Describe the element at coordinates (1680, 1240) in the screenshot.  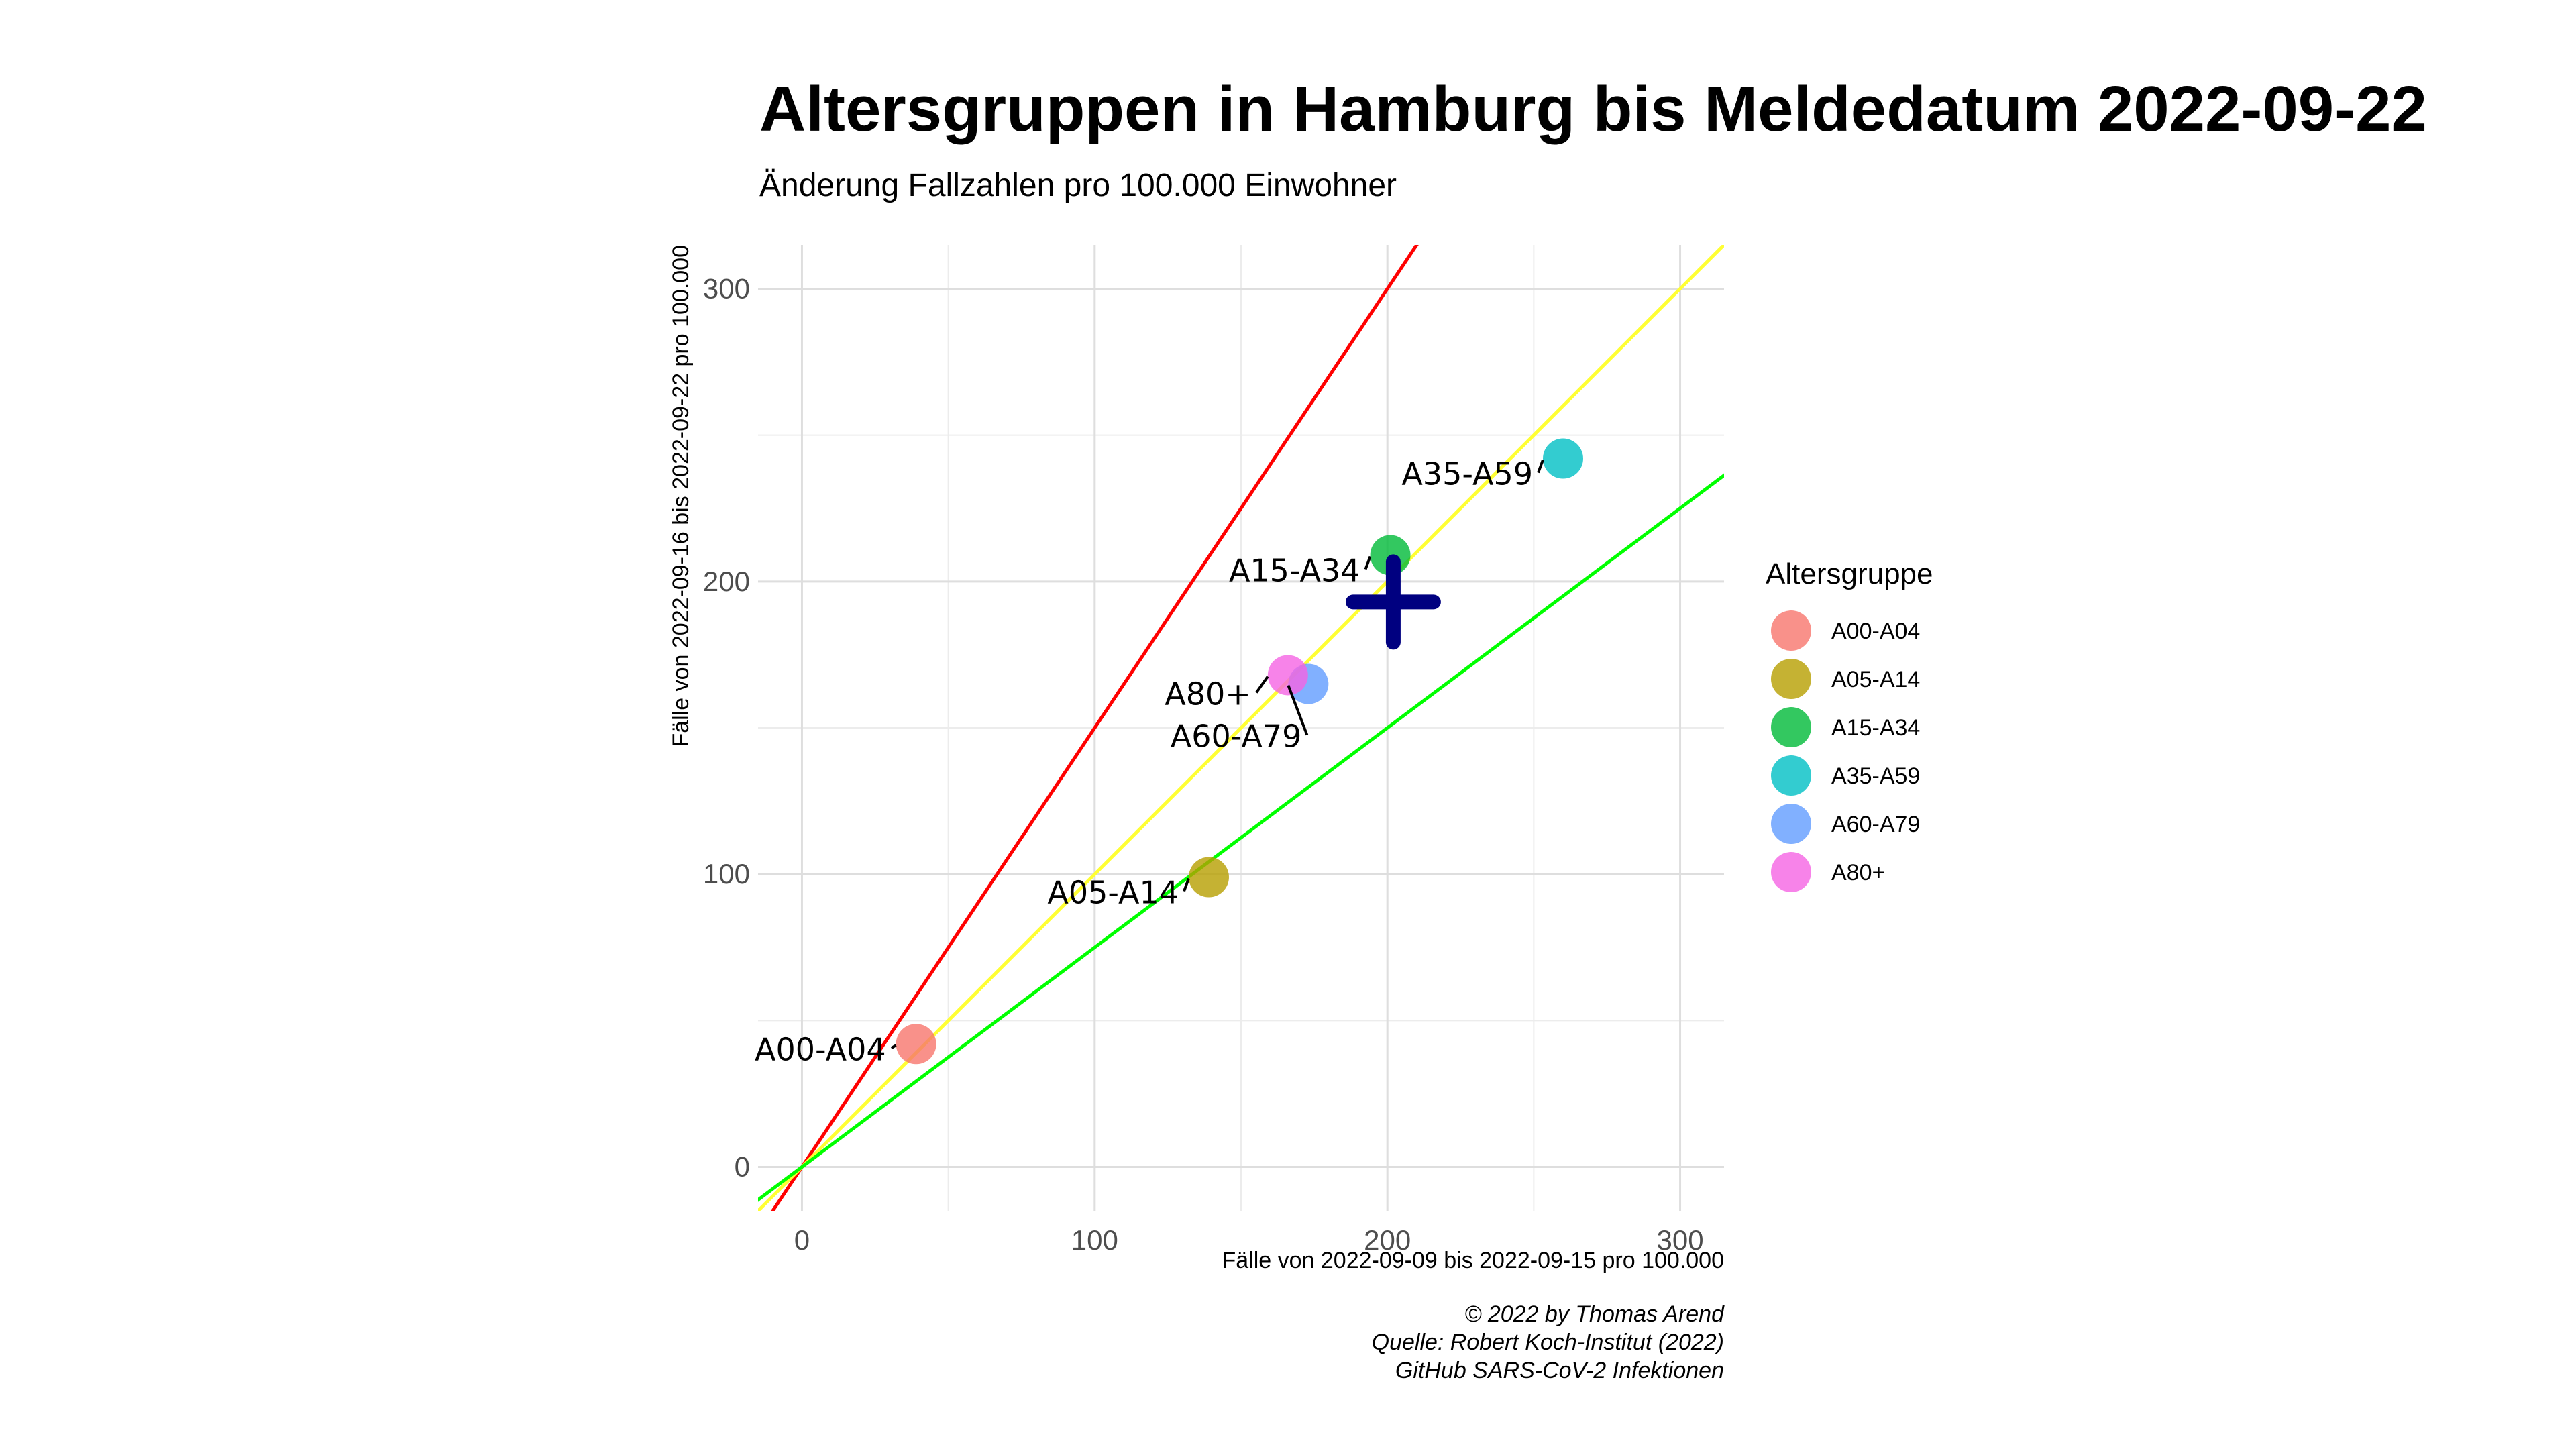
I see `x-tick-label: 300` at that location.